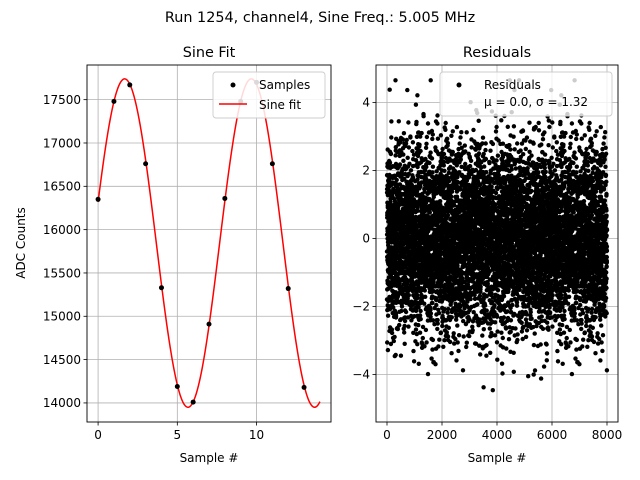 Image resolution: width=640 pixels, height=480 pixels. What do you see at coordinates (209, 53) in the screenshot?
I see `sine-fit-title: Sine Fit` at bounding box center [209, 53].